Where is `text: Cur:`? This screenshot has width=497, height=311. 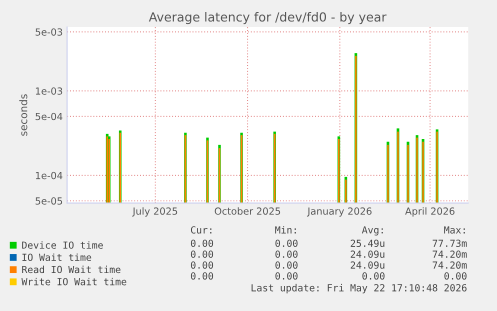 text: Cur: is located at coordinates (201, 230).